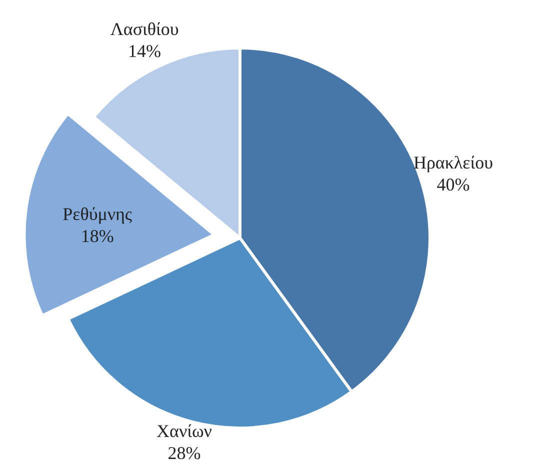 The image size is (556, 467). Describe the element at coordinates (453, 184) in the screenshot. I see `data-label: 40%` at that location.